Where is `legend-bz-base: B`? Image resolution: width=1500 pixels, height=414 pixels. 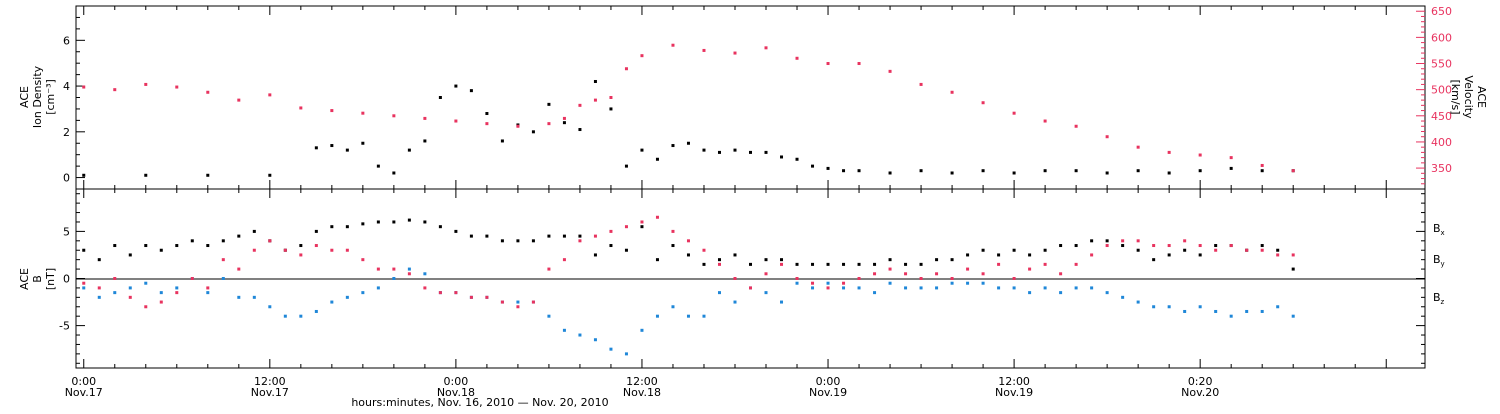
legend-bz-base: B is located at coordinates (1437, 297).